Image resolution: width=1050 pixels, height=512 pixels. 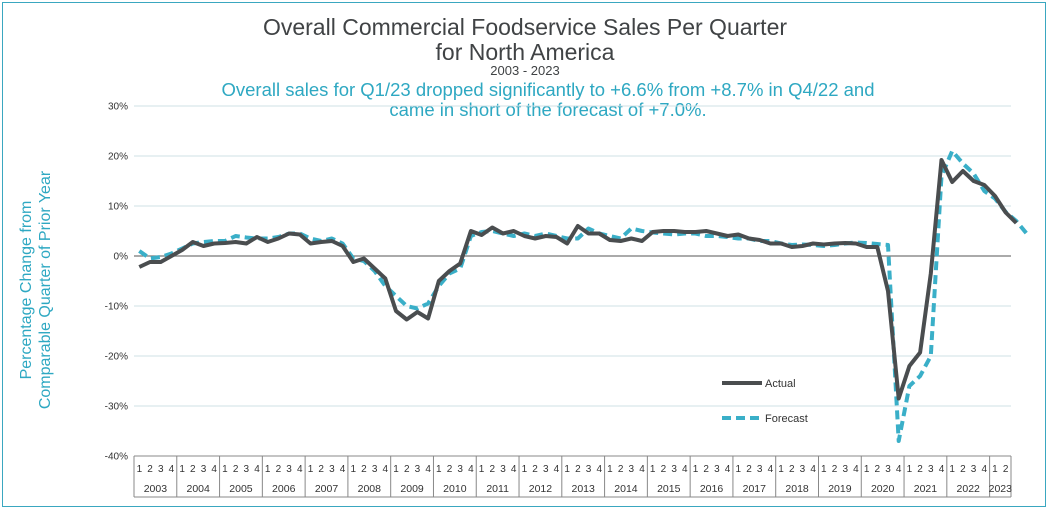 What do you see at coordinates (669, 489) in the screenshot?
I see `year-tick-label: 2015` at bounding box center [669, 489].